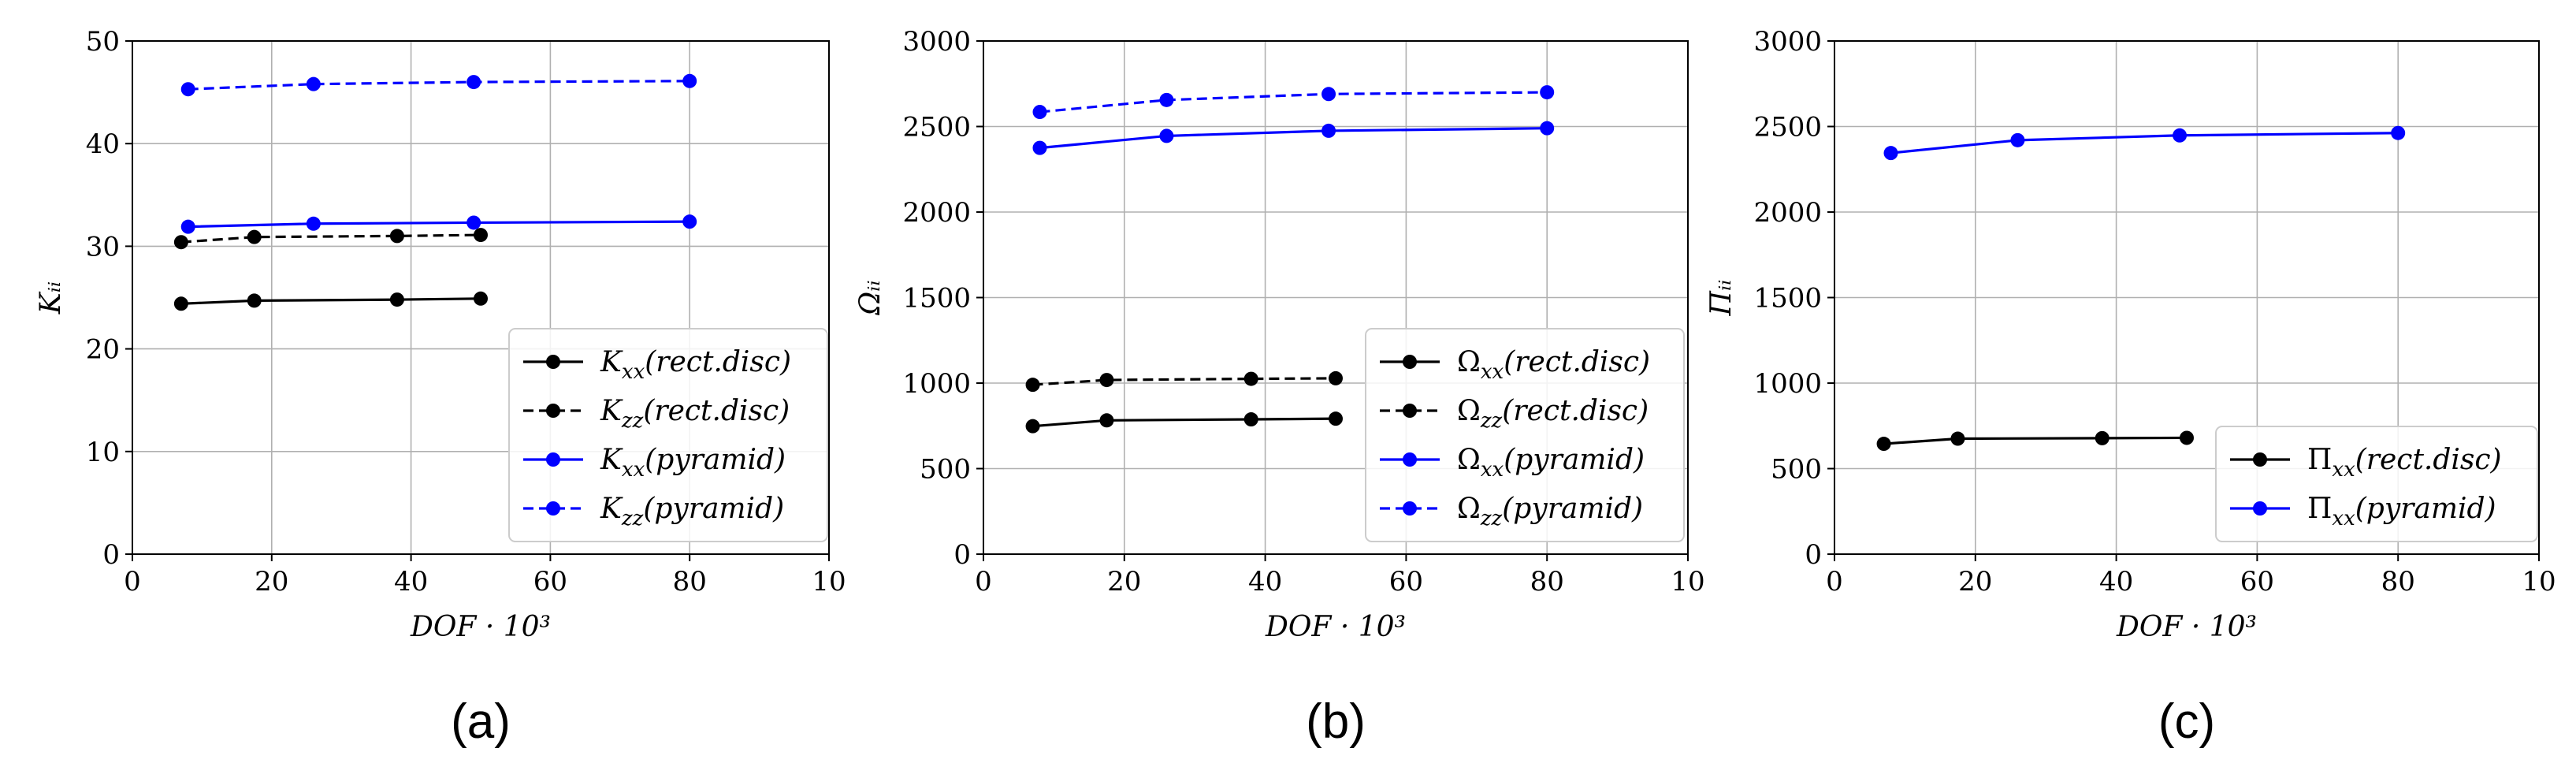 This screenshot has width=2576, height=778. I want to click on y-tick-label: 500, so click(945, 470).